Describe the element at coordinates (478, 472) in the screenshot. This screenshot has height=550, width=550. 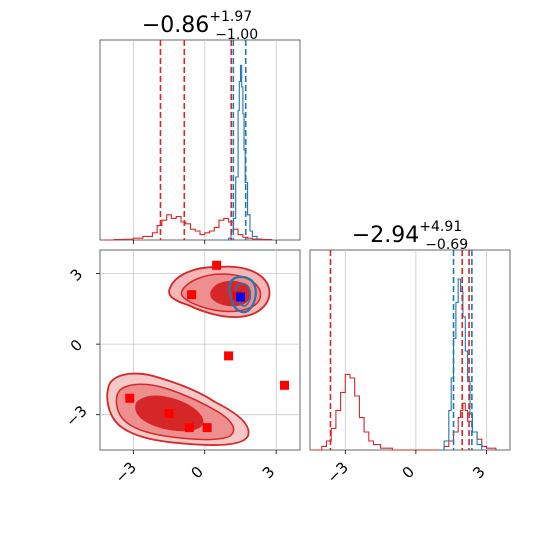
I see `right-x-tick-label-2: 3` at that location.